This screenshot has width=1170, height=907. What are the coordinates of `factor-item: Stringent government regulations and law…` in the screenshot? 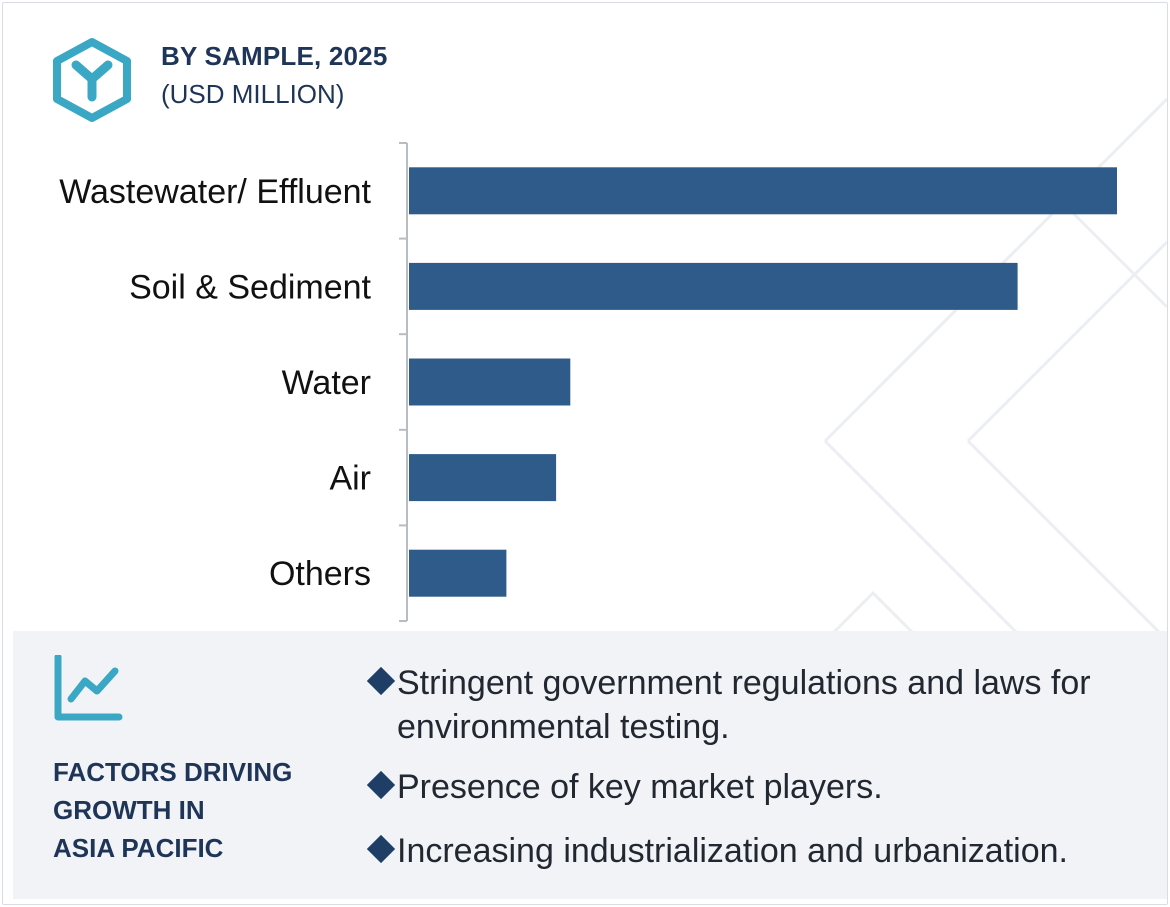 It's located at (758, 705).